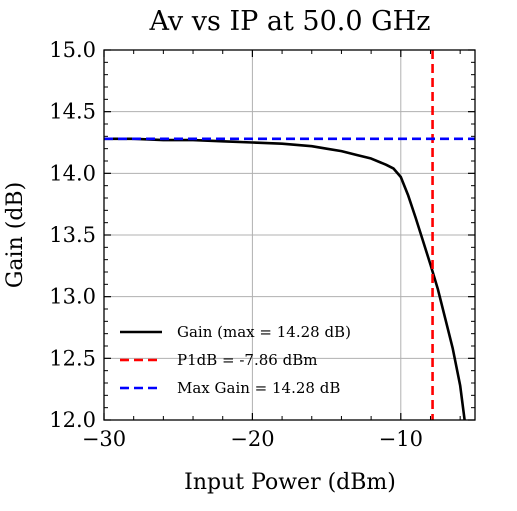 This screenshot has width=517, height=511. I want to click on y-tick-label: 12.5, so click(72, 358).